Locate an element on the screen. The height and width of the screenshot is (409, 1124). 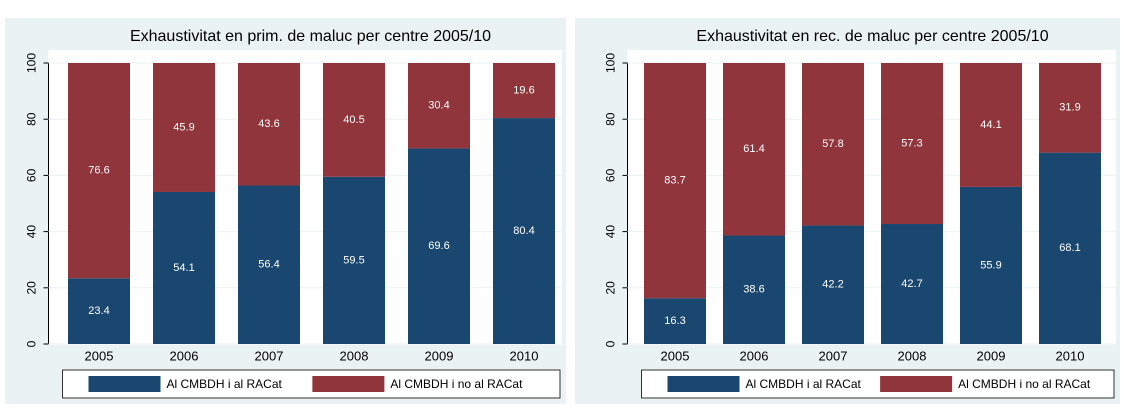
value-label: 80.4 is located at coordinates (523, 231).